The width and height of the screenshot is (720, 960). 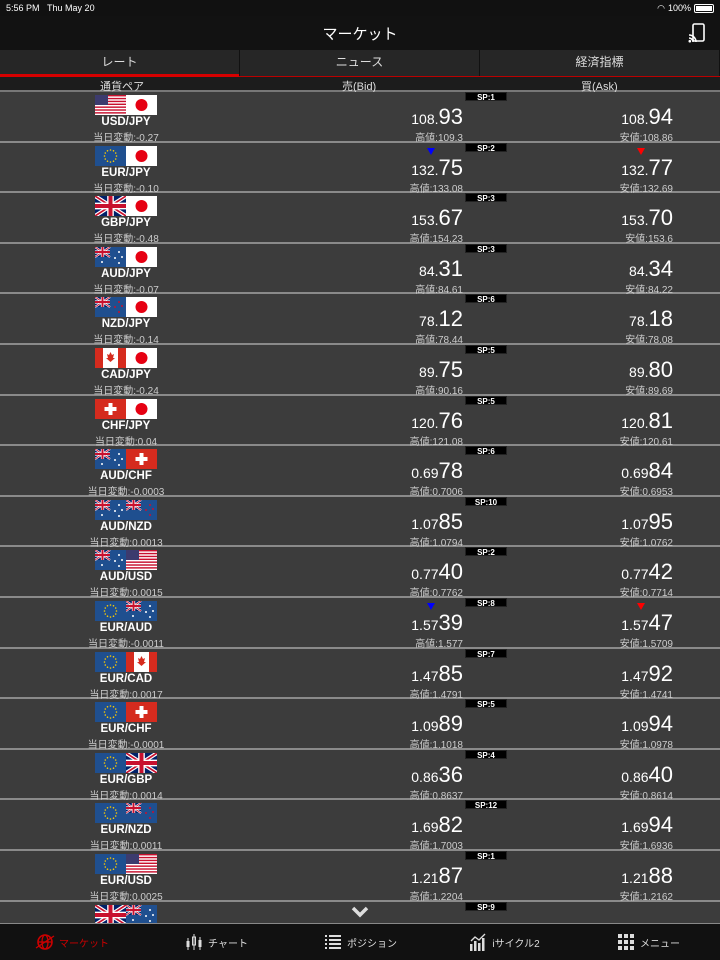 What do you see at coordinates (660, 572) in the screenshot?
I see `ask-price-pips: 42` at bounding box center [660, 572].